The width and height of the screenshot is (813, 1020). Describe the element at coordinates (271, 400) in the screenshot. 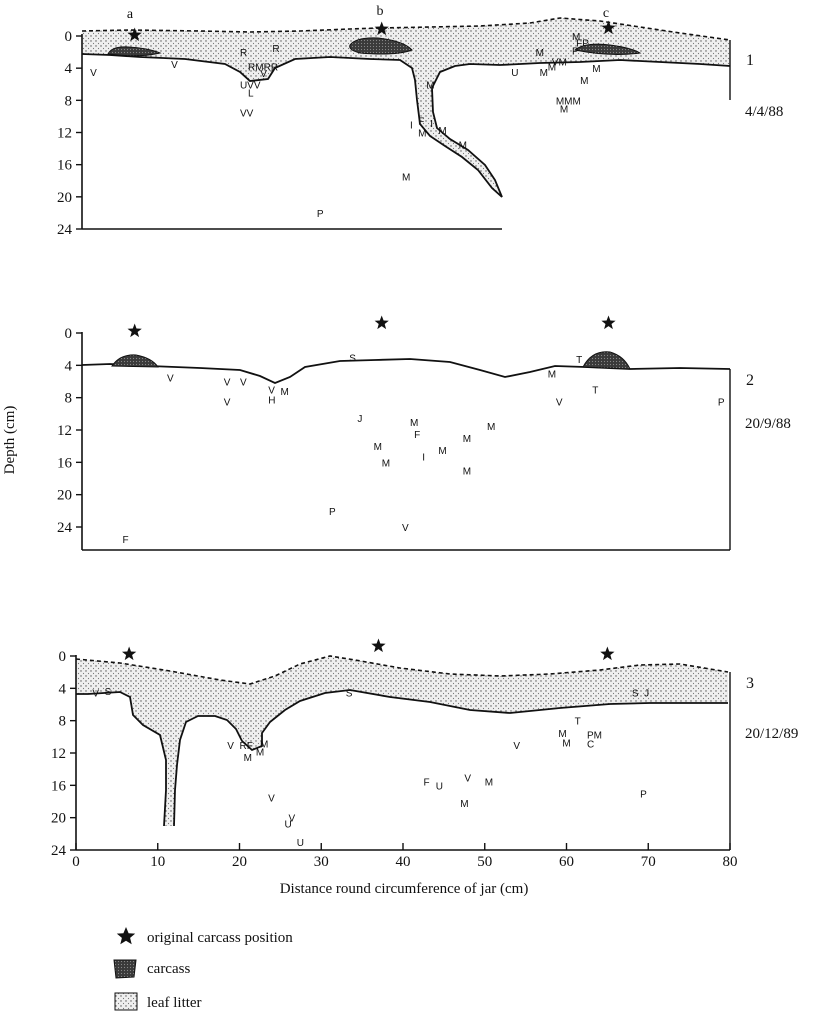

I see `specimen-label: H` at that location.